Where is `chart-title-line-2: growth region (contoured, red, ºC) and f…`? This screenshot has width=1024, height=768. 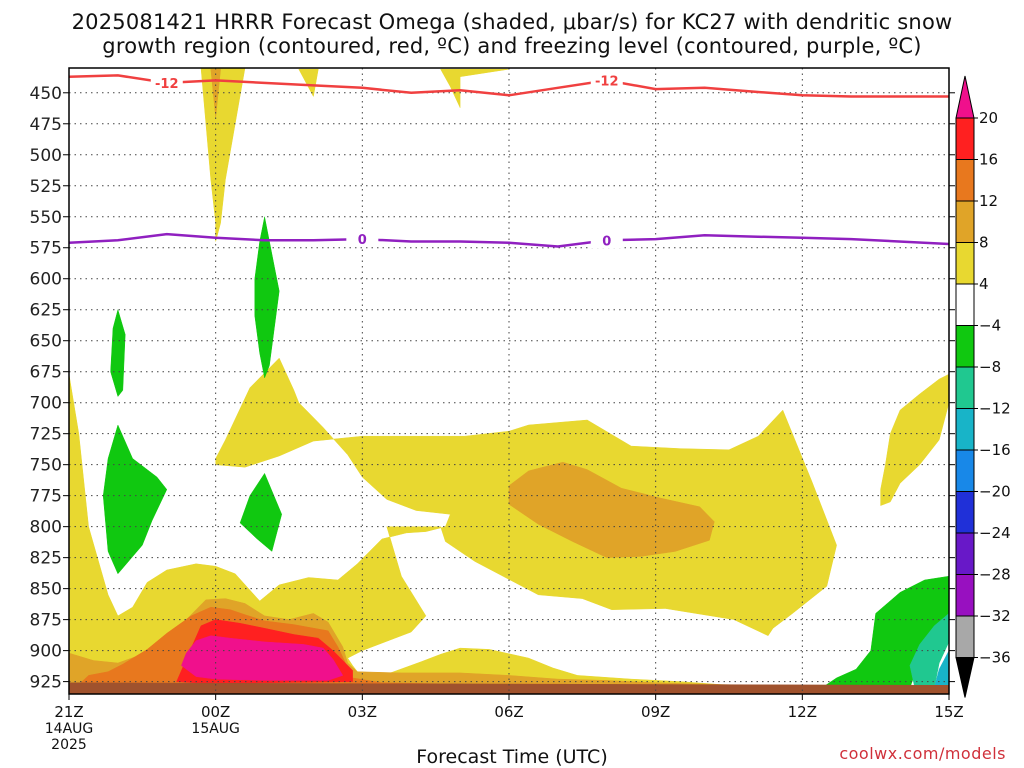 chart-title-line-2: growth region (contoured, red, ºC) and f… is located at coordinates (512, 46).